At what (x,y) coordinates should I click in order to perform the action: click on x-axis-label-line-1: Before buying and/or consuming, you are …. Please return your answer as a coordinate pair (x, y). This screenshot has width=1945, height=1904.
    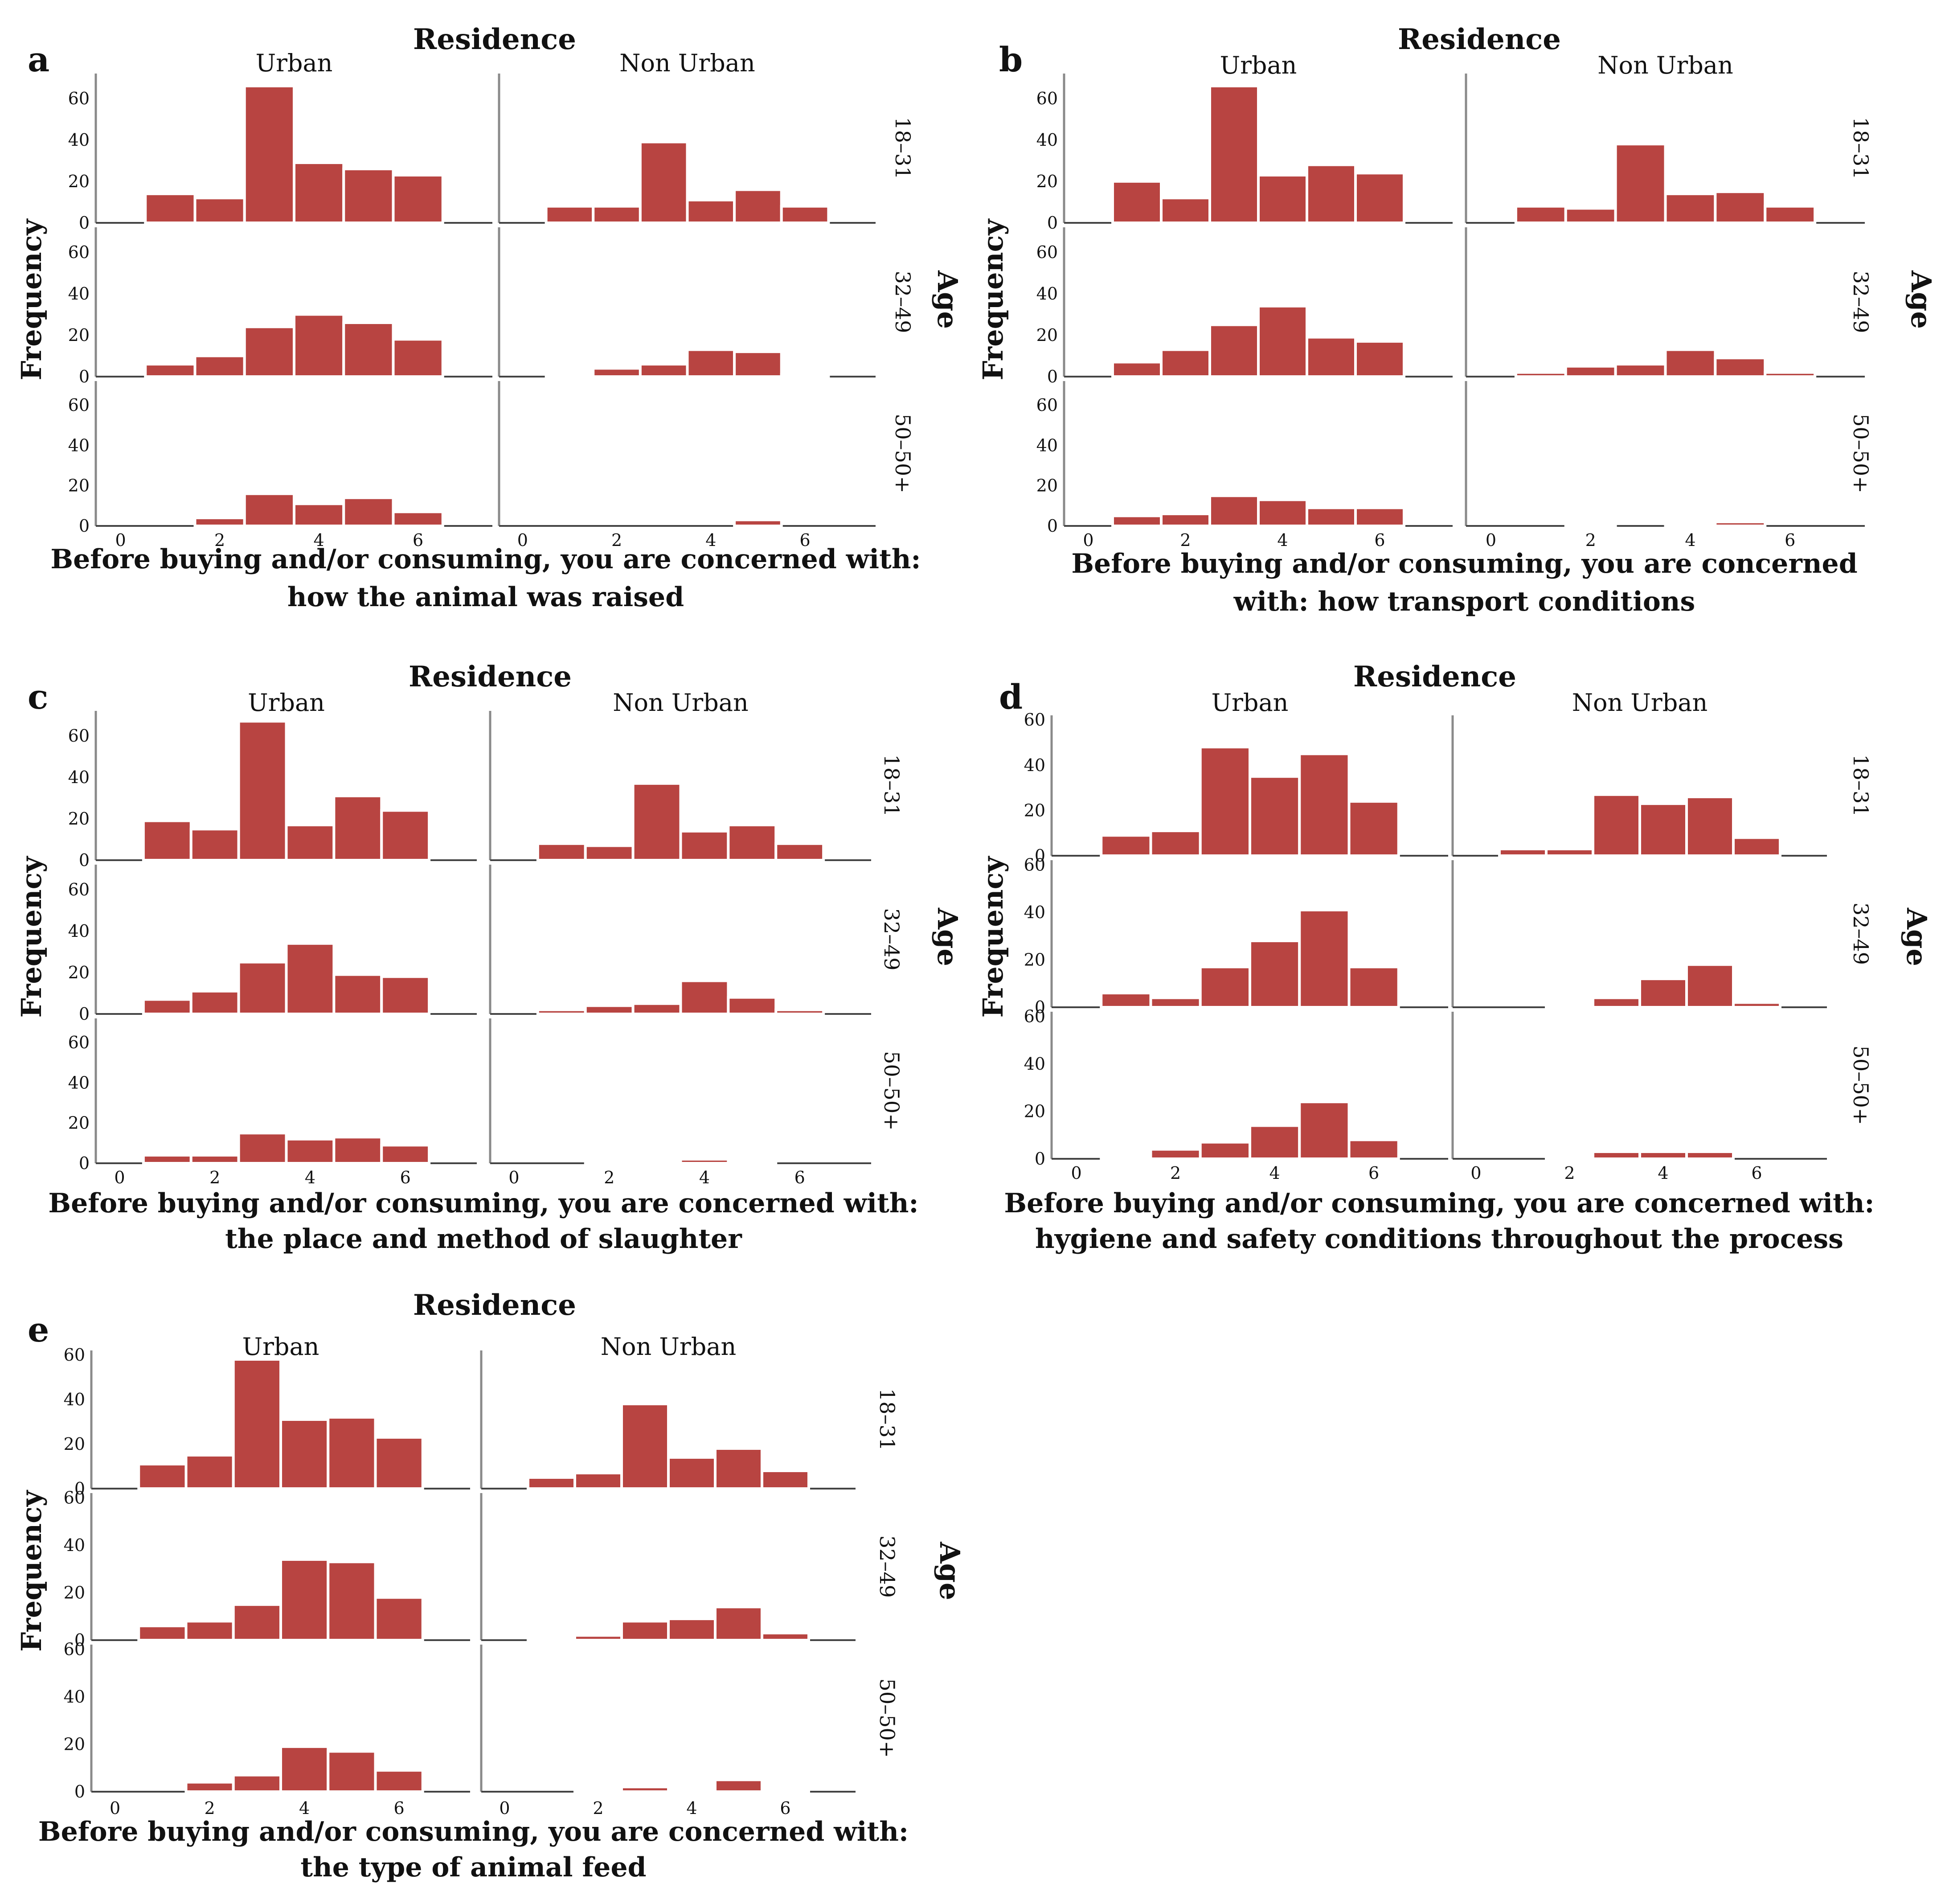
    Looking at the image, I should click on (473, 1831).